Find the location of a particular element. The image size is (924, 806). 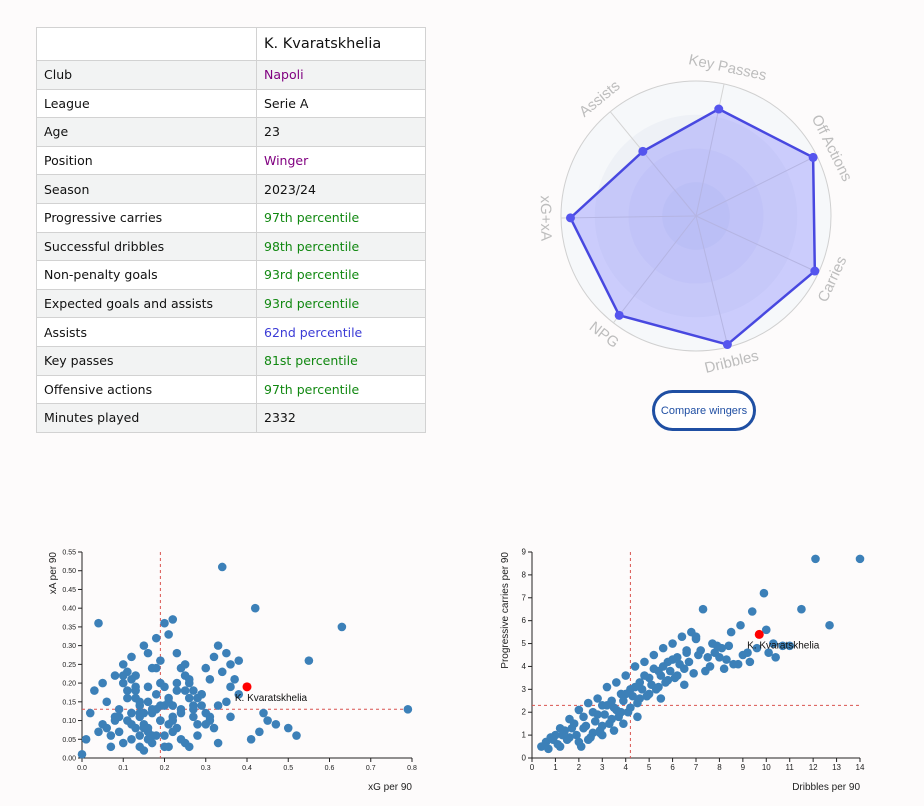

row-label: Position is located at coordinates (146, 160).